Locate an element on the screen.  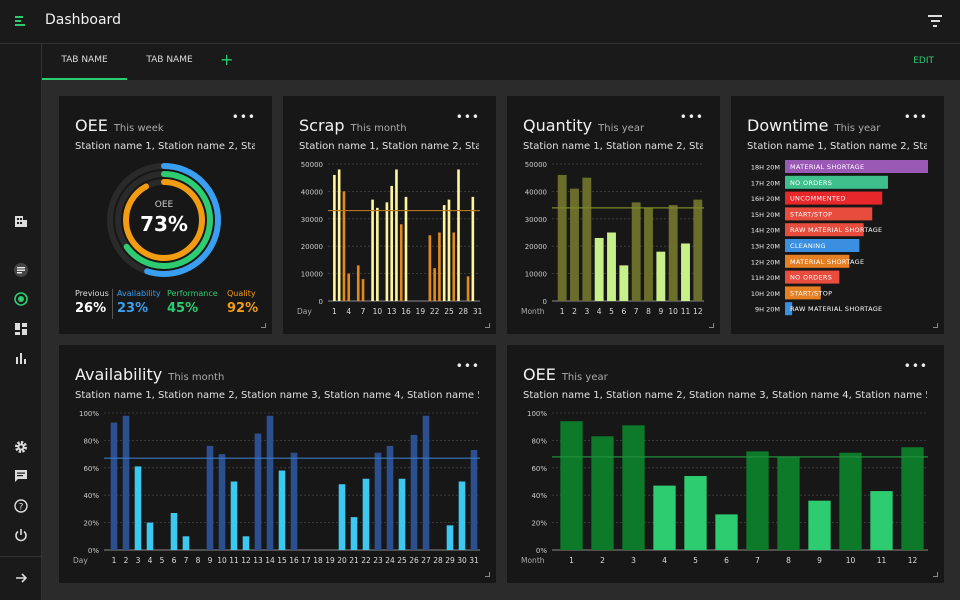
chat-icon is located at coordinates (21, 476).